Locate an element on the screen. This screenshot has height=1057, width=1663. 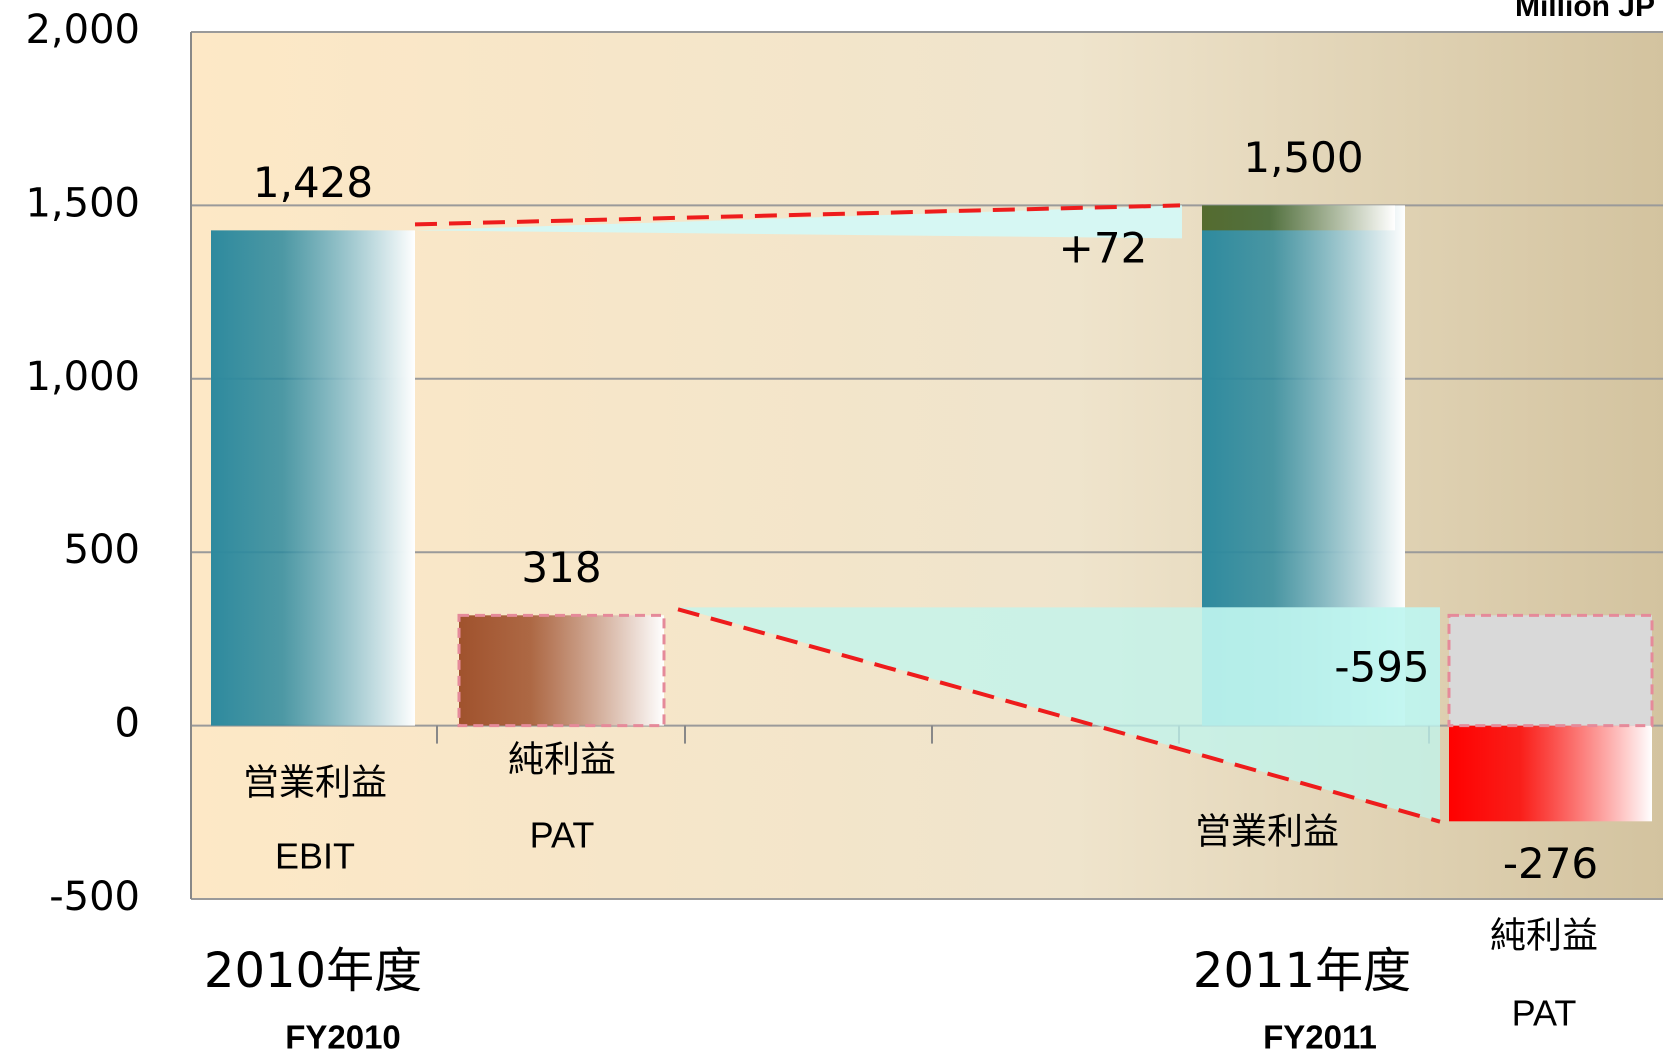
group-label: 2011年度 is located at coordinates (1302, 971).